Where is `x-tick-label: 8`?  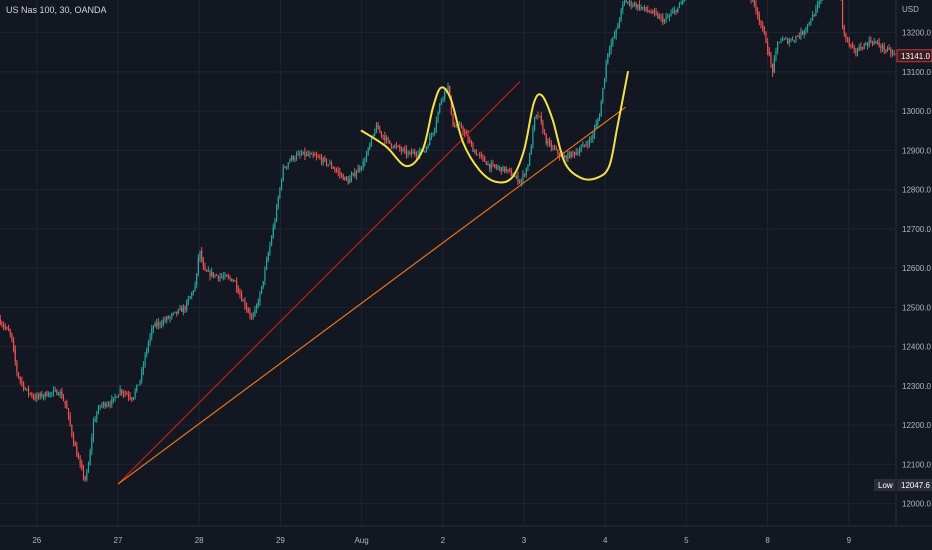
x-tick-label: 8 is located at coordinates (767, 540).